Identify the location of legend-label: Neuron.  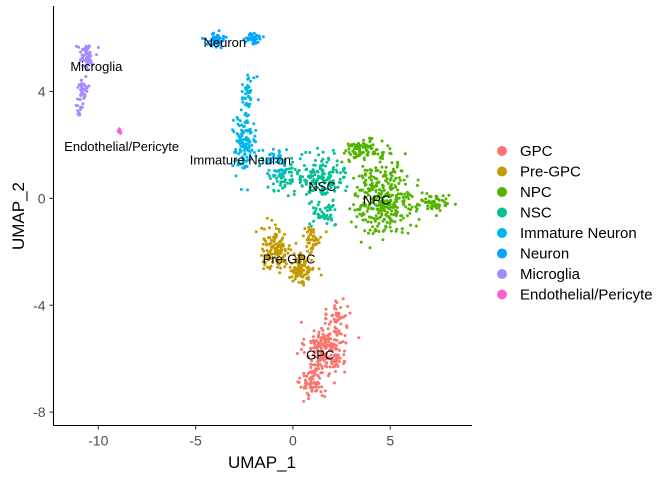
(544, 254).